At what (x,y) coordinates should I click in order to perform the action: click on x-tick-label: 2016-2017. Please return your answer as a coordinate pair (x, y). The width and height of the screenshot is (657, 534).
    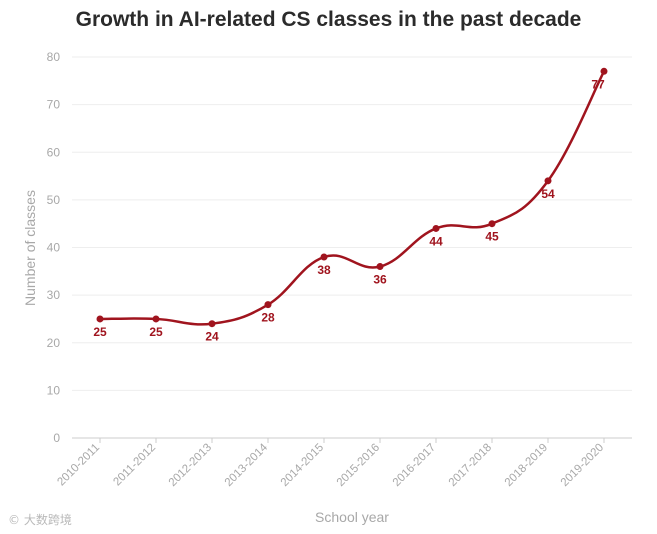
    Looking at the image, I should click on (414, 465).